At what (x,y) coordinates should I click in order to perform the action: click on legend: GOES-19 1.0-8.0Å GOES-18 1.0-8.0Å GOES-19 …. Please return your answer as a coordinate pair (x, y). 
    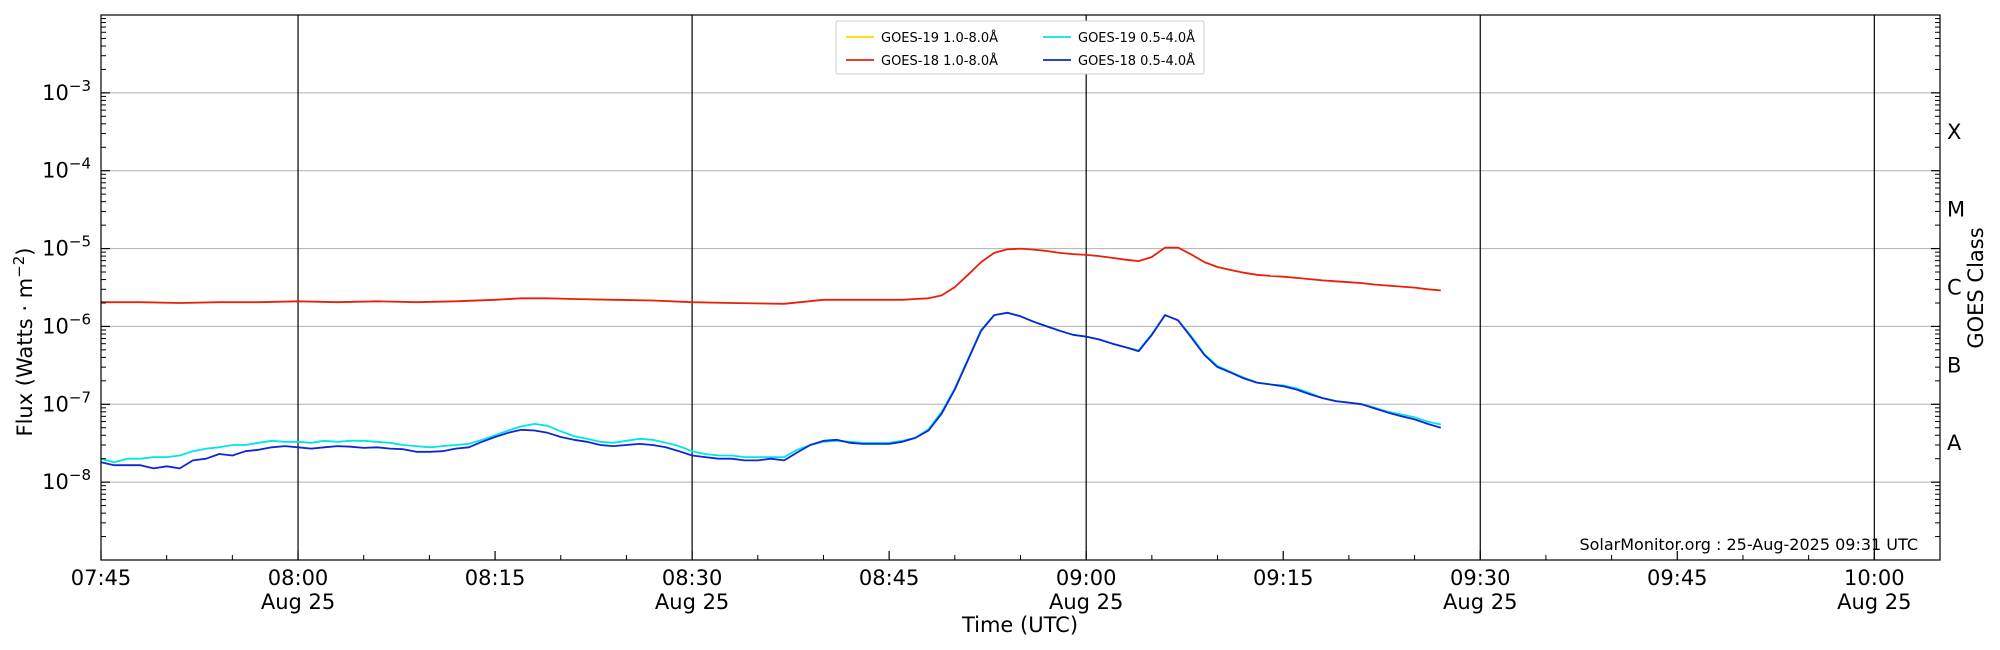
    Looking at the image, I should click on (1020, 47).